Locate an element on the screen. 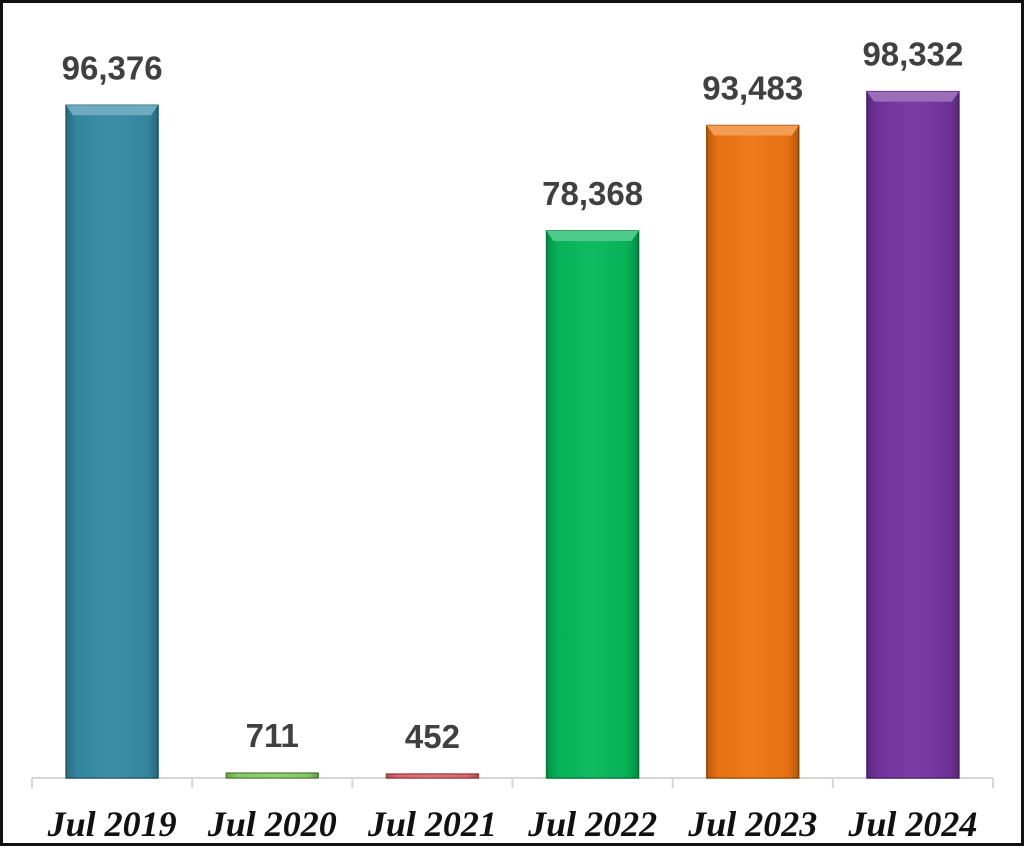  x-tick-label: Jul 2020 is located at coordinates (272, 824).